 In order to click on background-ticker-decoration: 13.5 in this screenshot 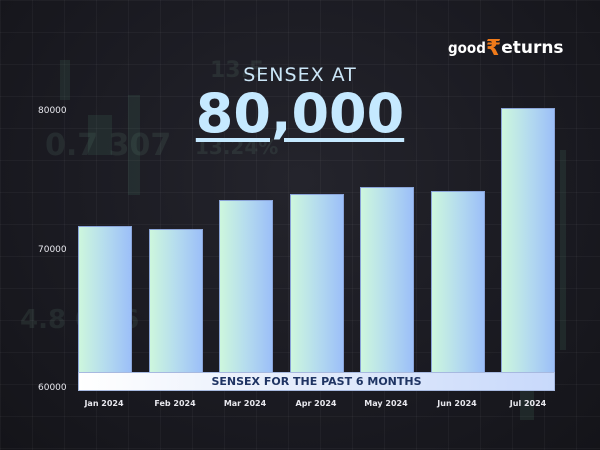, I will do `click(237, 70)`.